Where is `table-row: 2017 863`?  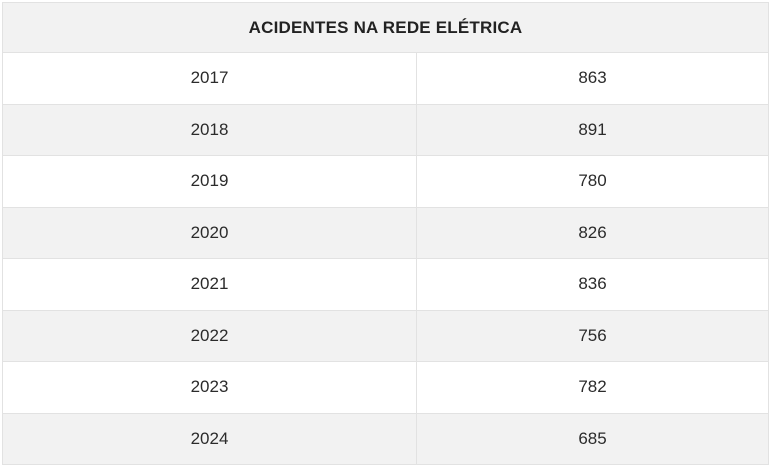 table-row: 2017 863 is located at coordinates (385, 79).